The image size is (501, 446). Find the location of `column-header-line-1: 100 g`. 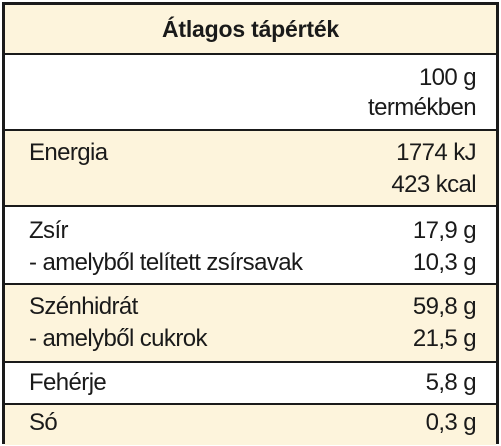

column-header-line-1: 100 g is located at coordinates (447, 77).